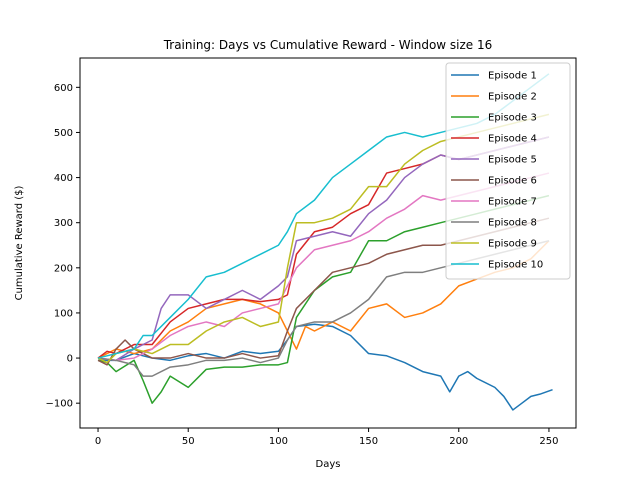 The image size is (640, 480). Describe the element at coordinates (512, 244) in the screenshot. I see `legend-label-episode-9: Episode 9` at that location.